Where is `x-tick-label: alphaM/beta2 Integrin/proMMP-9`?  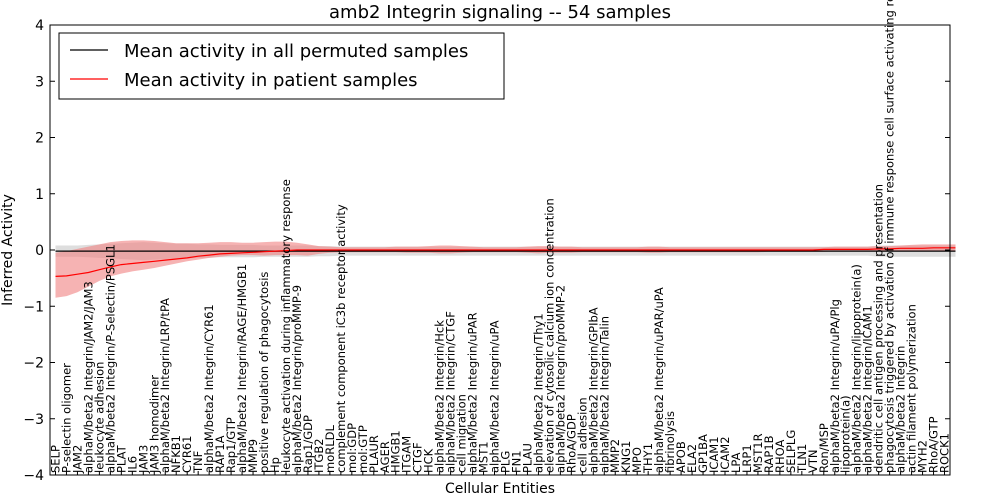 x-tick-label: alphaM/beta2 Integrin/proMMP-9 is located at coordinates (297, 379).